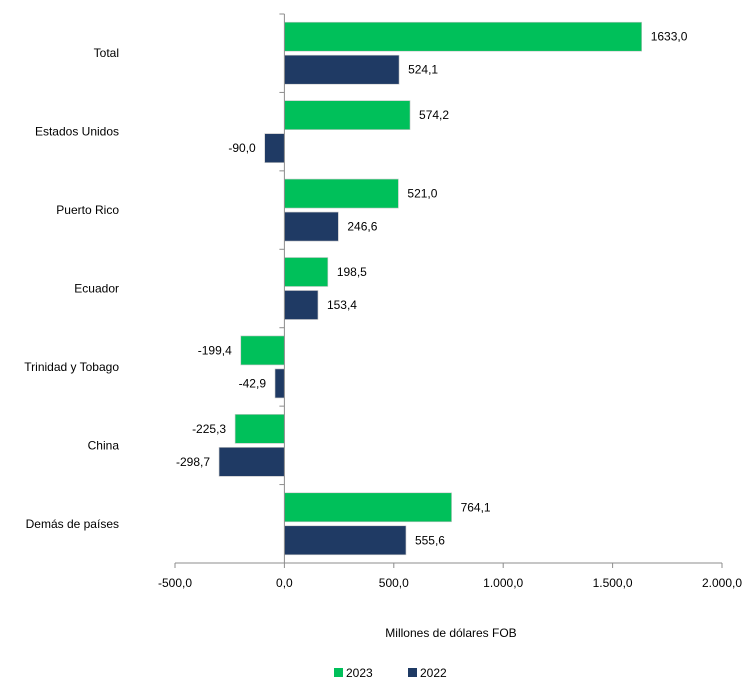 The image size is (751, 685). I want to click on data-label: 153,4, so click(342, 305).